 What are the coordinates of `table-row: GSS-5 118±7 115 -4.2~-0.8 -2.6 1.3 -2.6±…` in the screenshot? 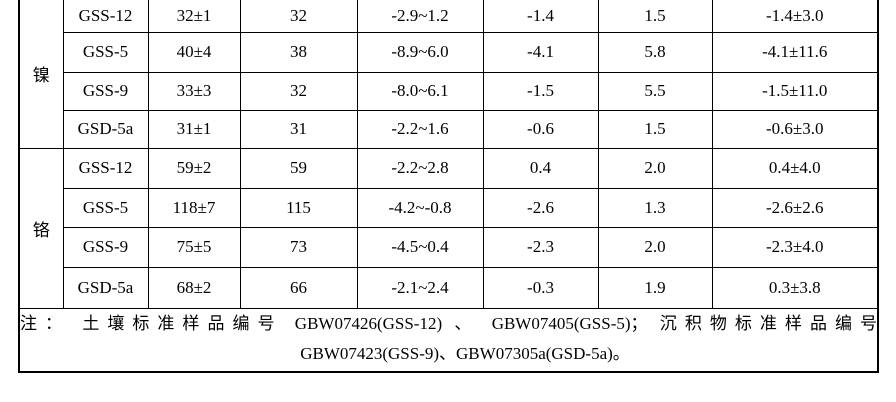 It's located at (449, 207).